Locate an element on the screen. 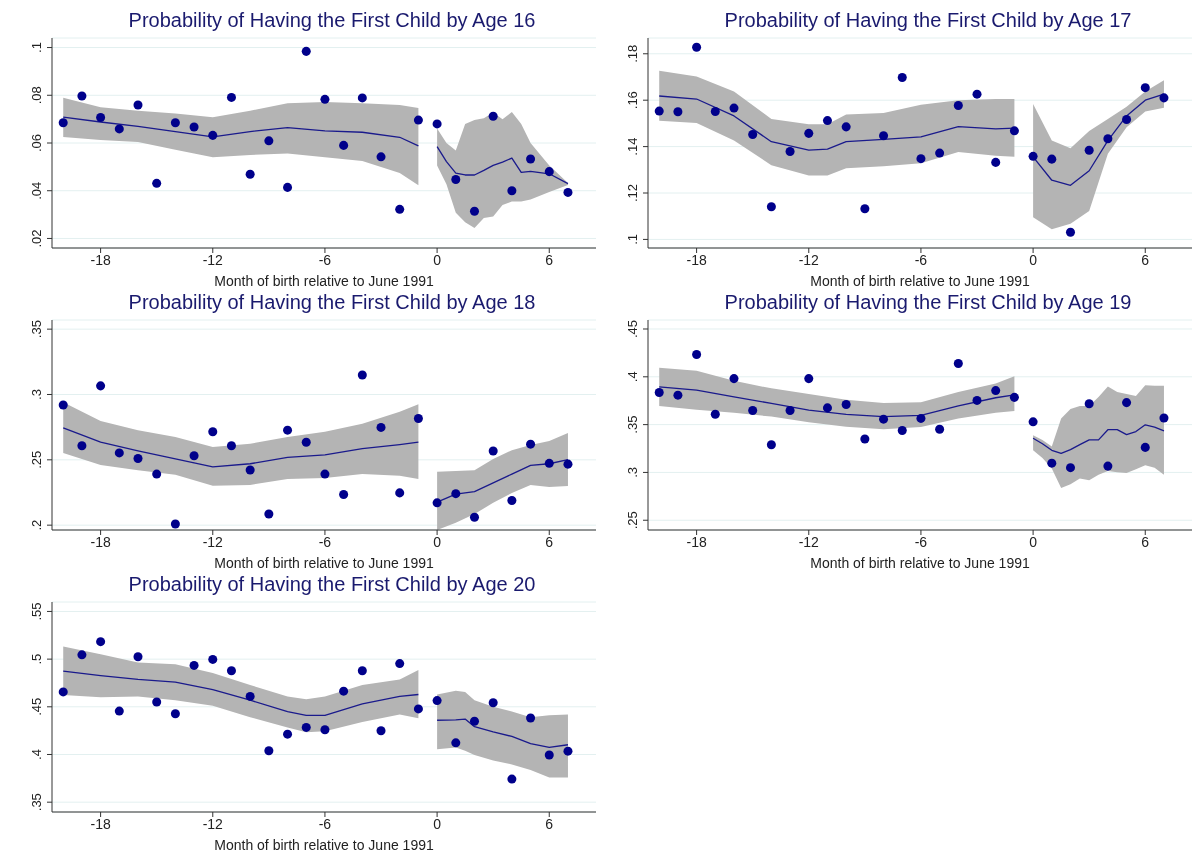 The height and width of the screenshot is (863, 1192). y-tick-label: .06 is located at coordinates (36, 143).